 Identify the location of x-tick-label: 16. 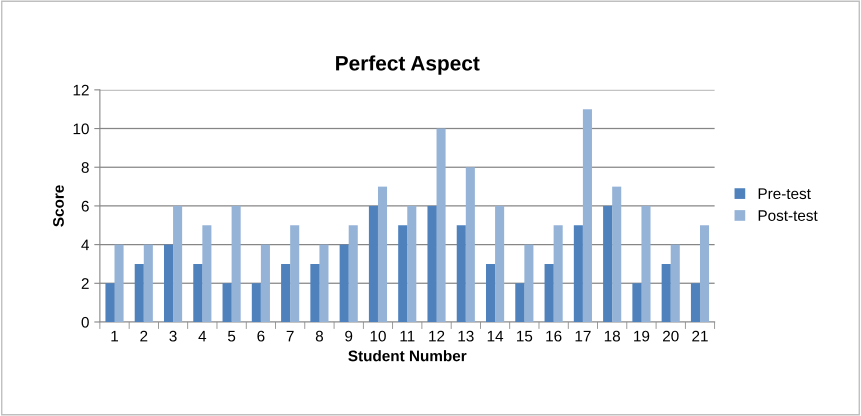
(554, 336).